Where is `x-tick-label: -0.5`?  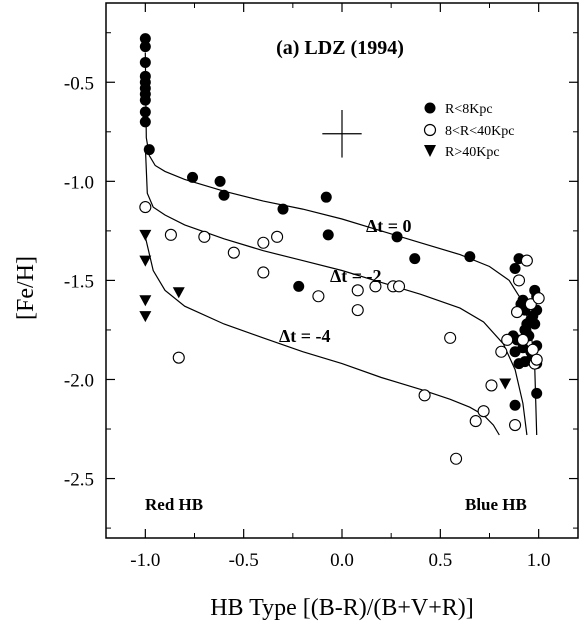 x-tick-label: -0.5 is located at coordinates (244, 560).